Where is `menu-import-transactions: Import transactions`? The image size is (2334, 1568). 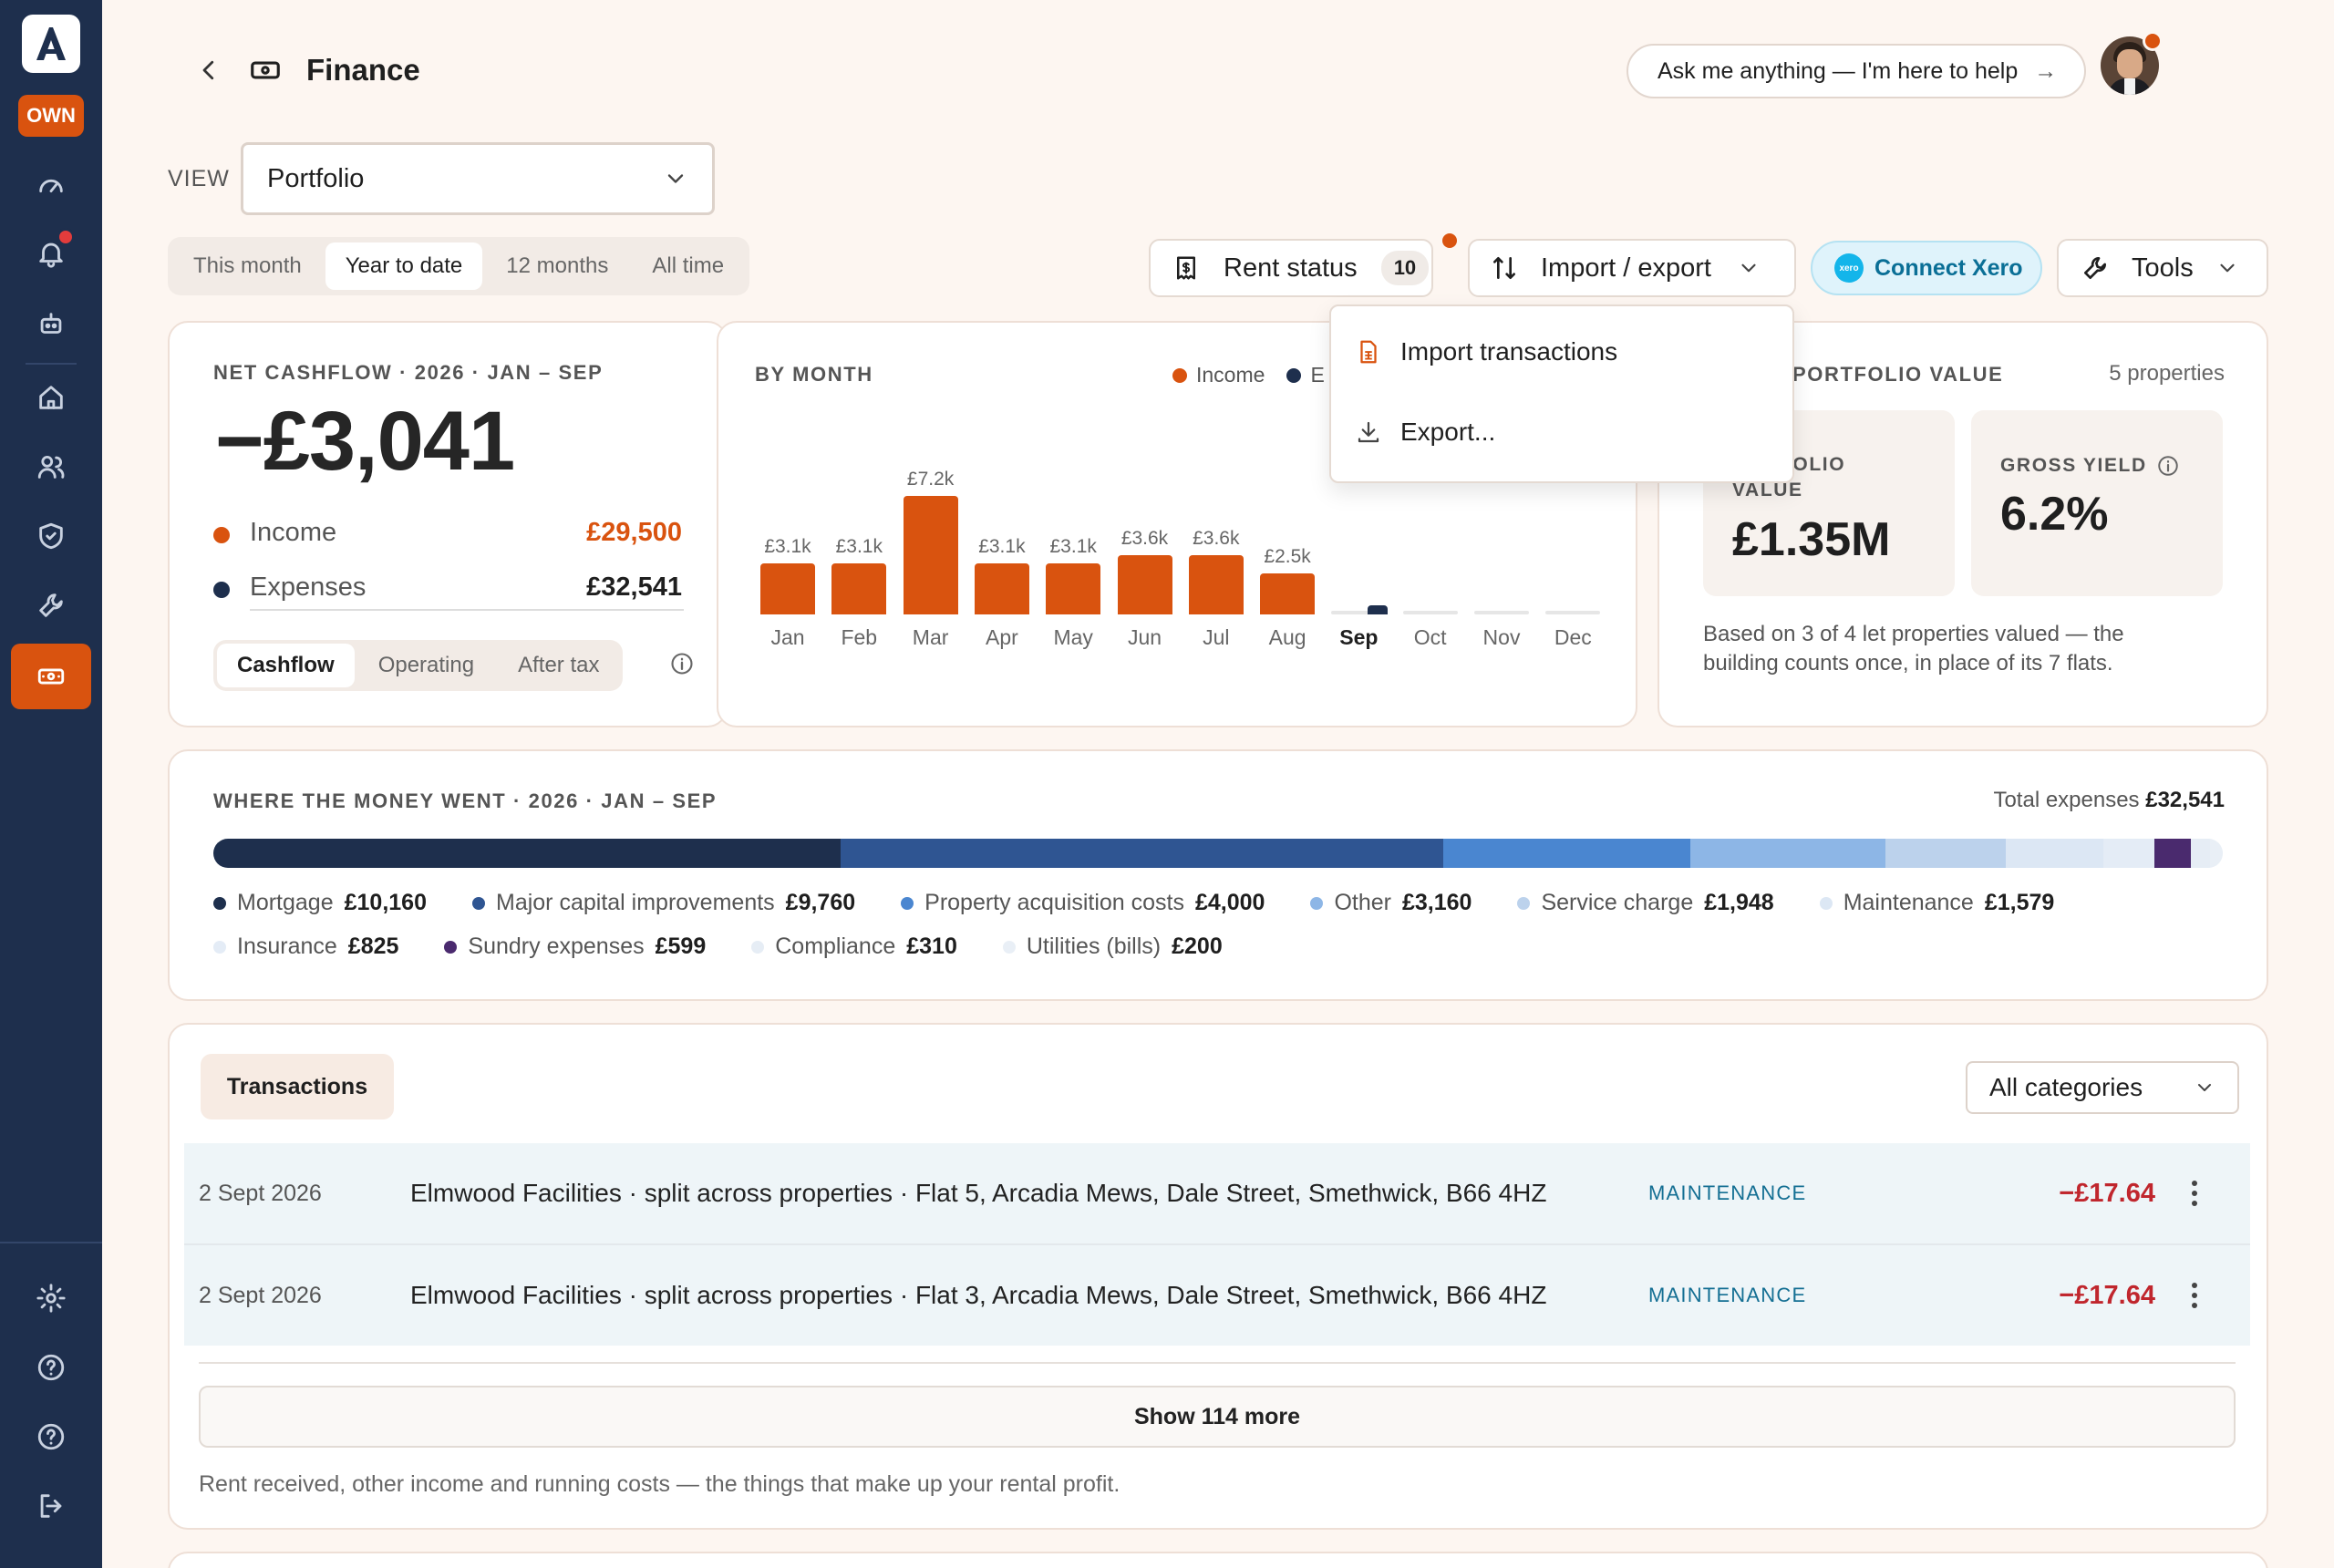 menu-import-transactions: Import transactions is located at coordinates (1486, 351).